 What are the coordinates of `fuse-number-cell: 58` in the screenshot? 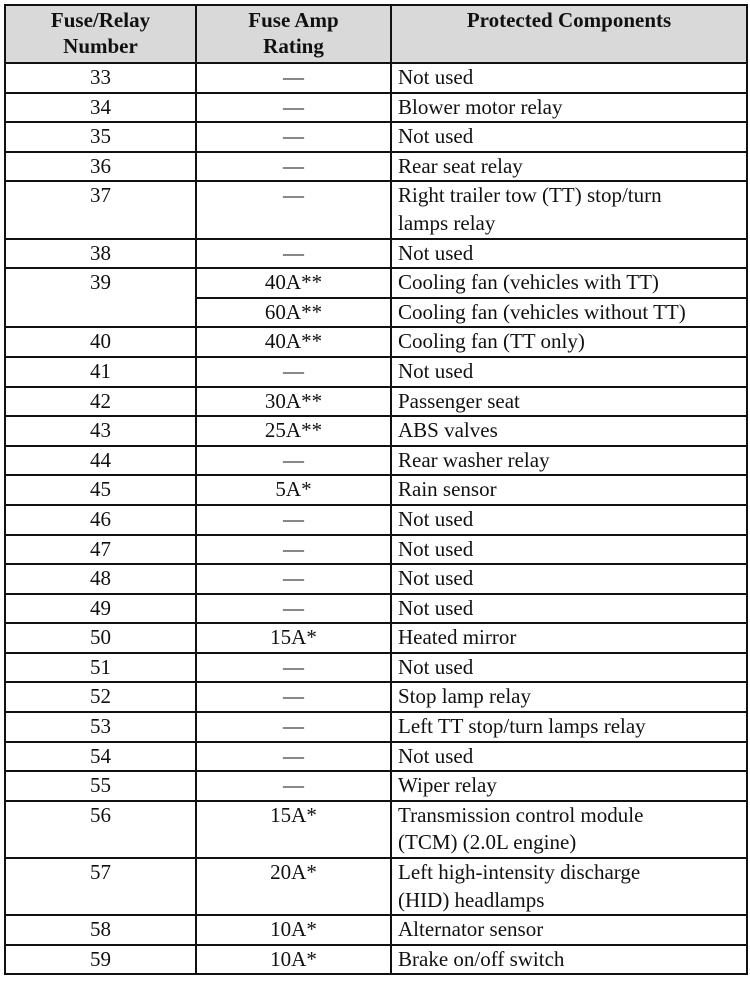 It's located at (100, 930).